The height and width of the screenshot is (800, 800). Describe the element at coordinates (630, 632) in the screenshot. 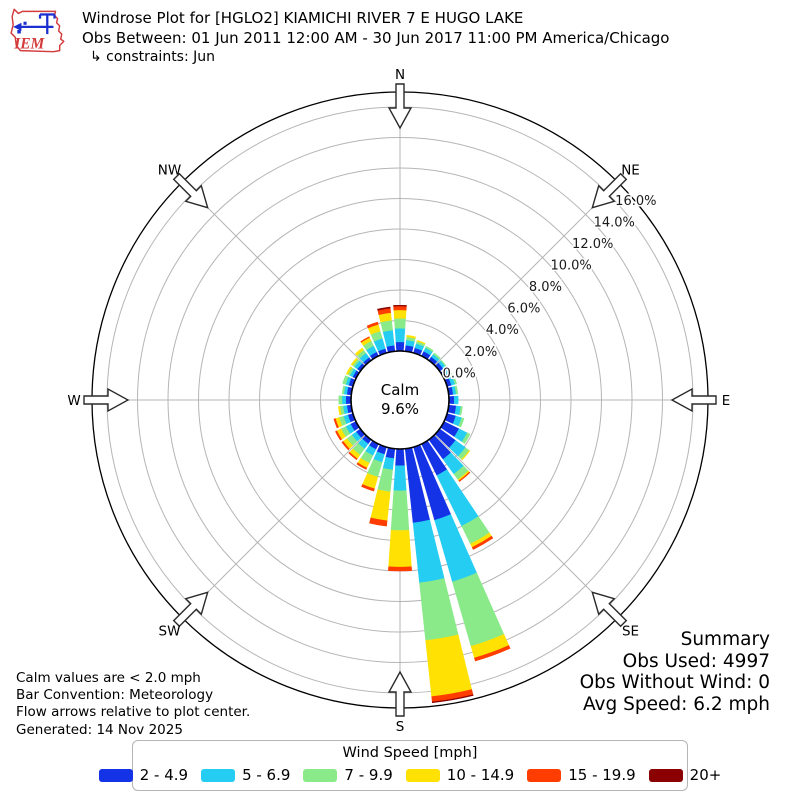

I see `compass-label-SE: SE` at that location.